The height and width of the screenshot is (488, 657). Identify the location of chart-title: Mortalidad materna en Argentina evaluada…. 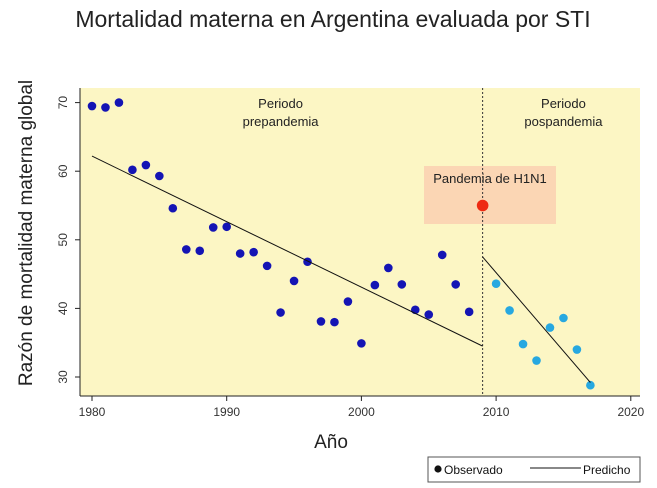
(332, 19).